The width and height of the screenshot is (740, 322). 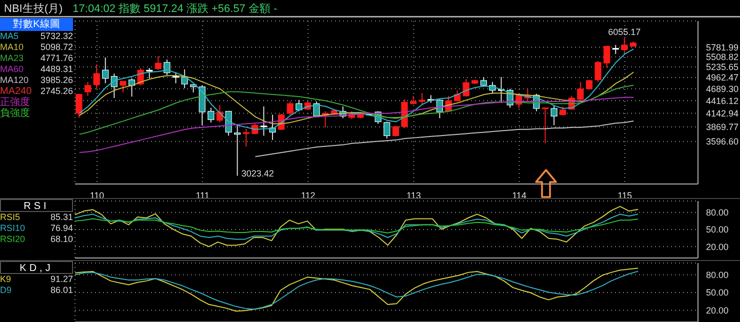 What do you see at coordinates (722, 127) in the screenshot?
I see `y-tick-label: 3869.77` at bounding box center [722, 127].